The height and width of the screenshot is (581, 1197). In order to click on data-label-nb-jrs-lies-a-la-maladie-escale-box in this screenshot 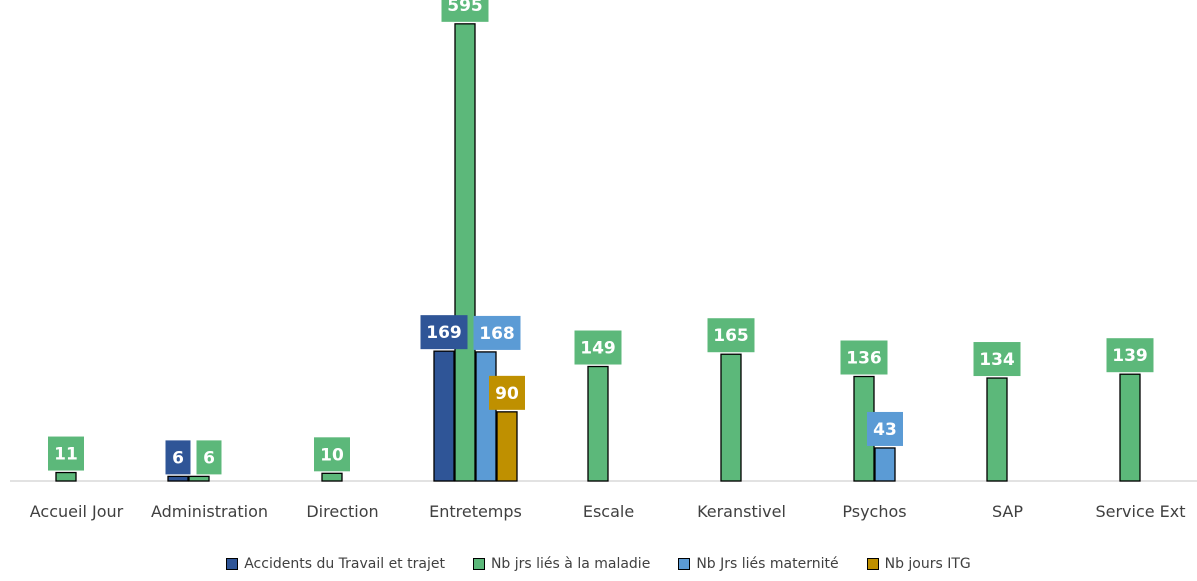, I will do `click(598, 347)`.